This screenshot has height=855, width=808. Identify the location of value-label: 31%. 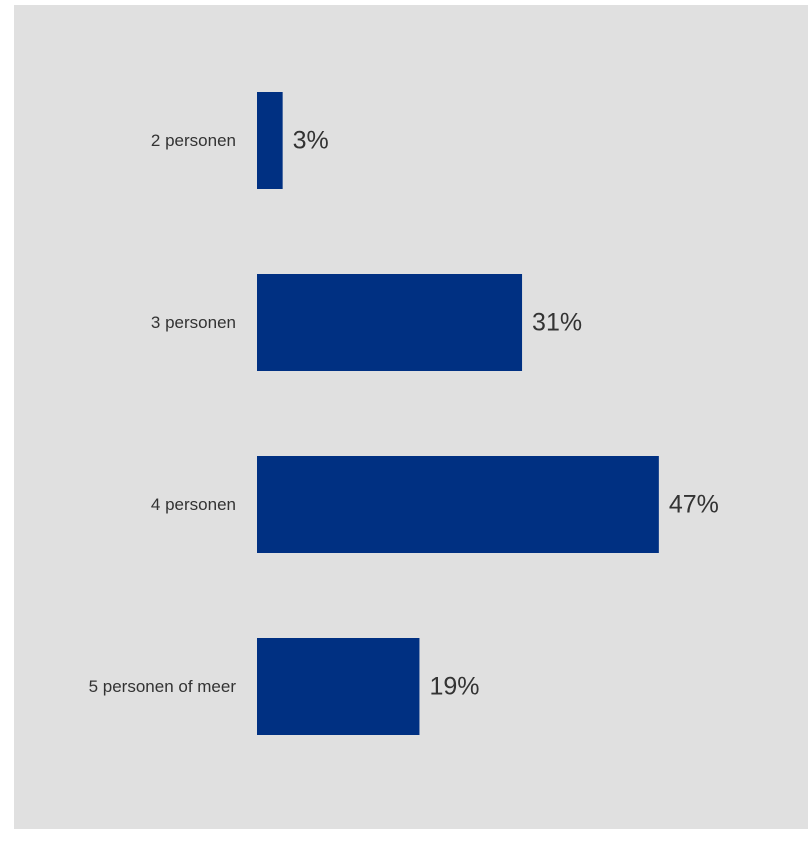
(557, 323).